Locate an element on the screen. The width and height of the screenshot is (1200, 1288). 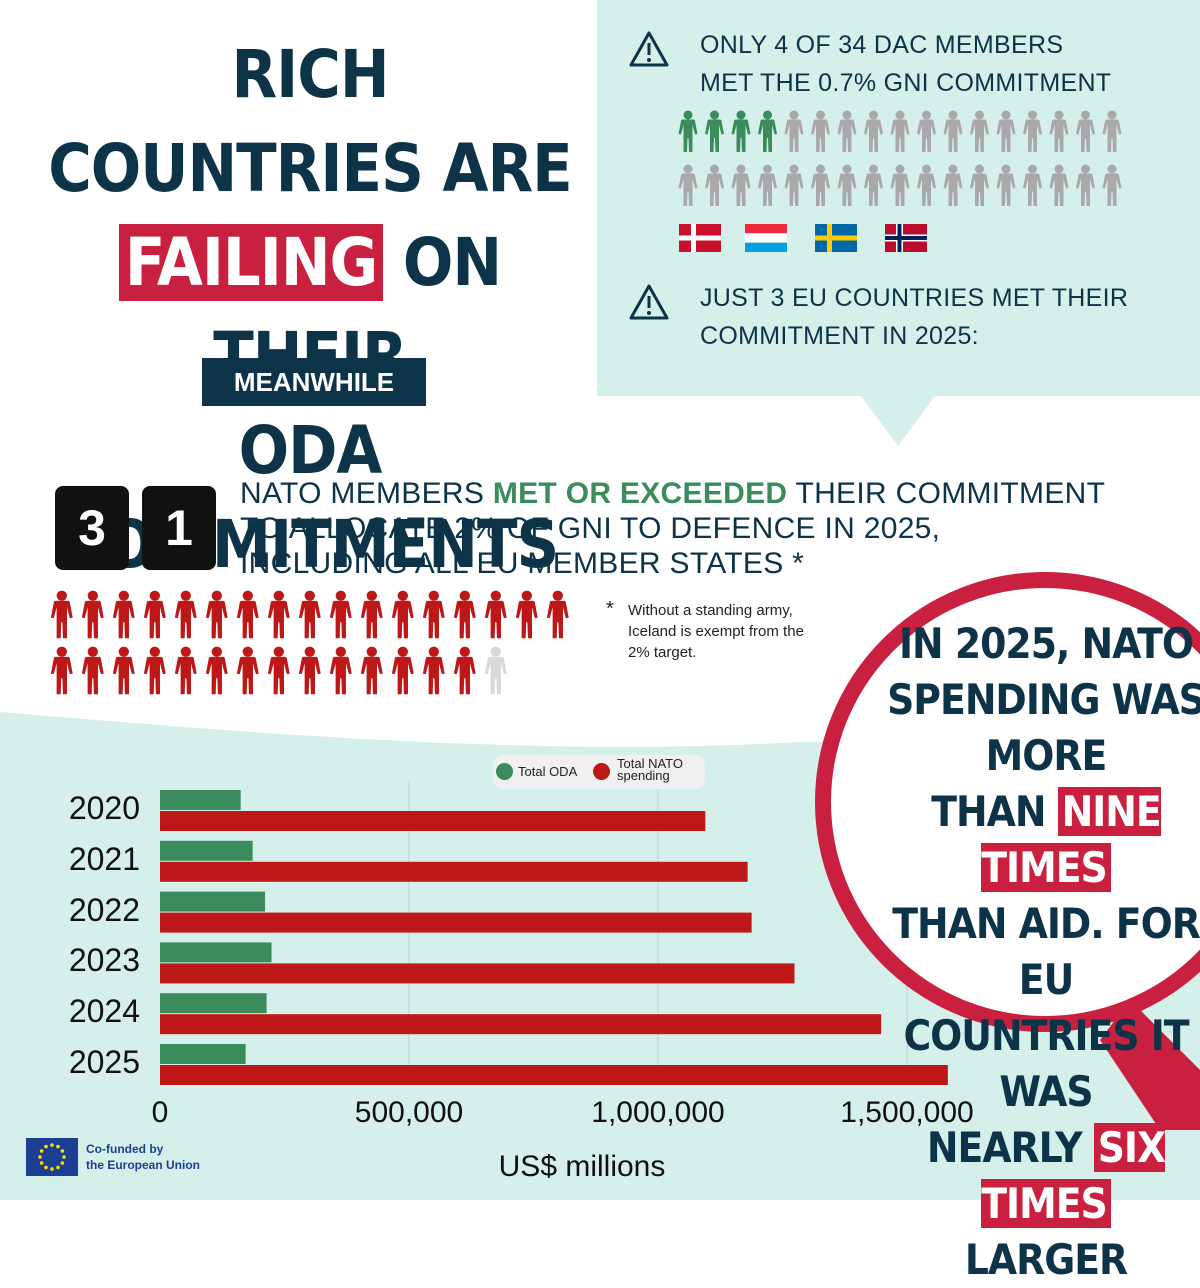
luxembourg-flag is located at coordinates (766, 238).